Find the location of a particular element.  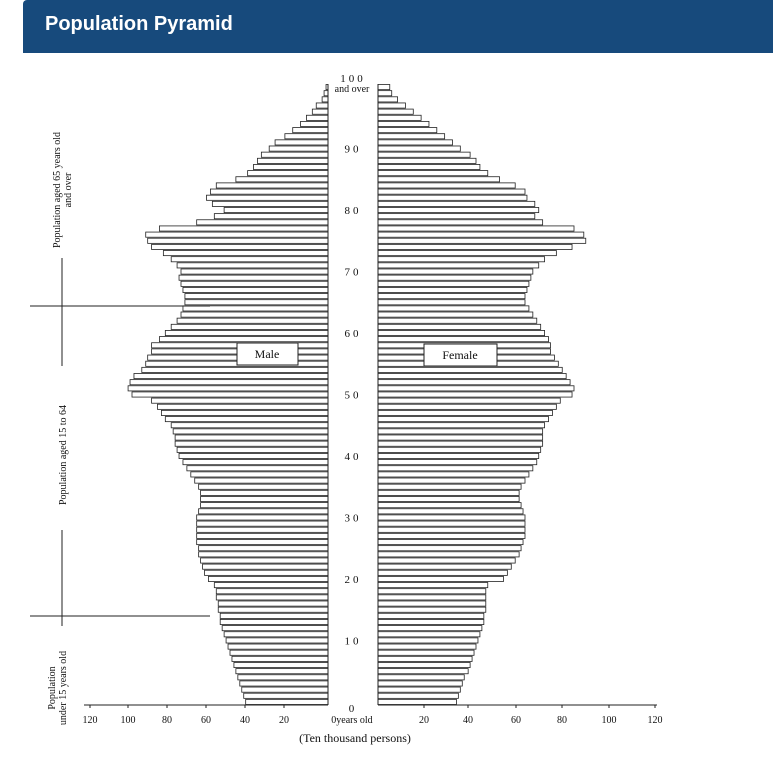

age-tick-80: 80 is located at coordinates (353, 211).